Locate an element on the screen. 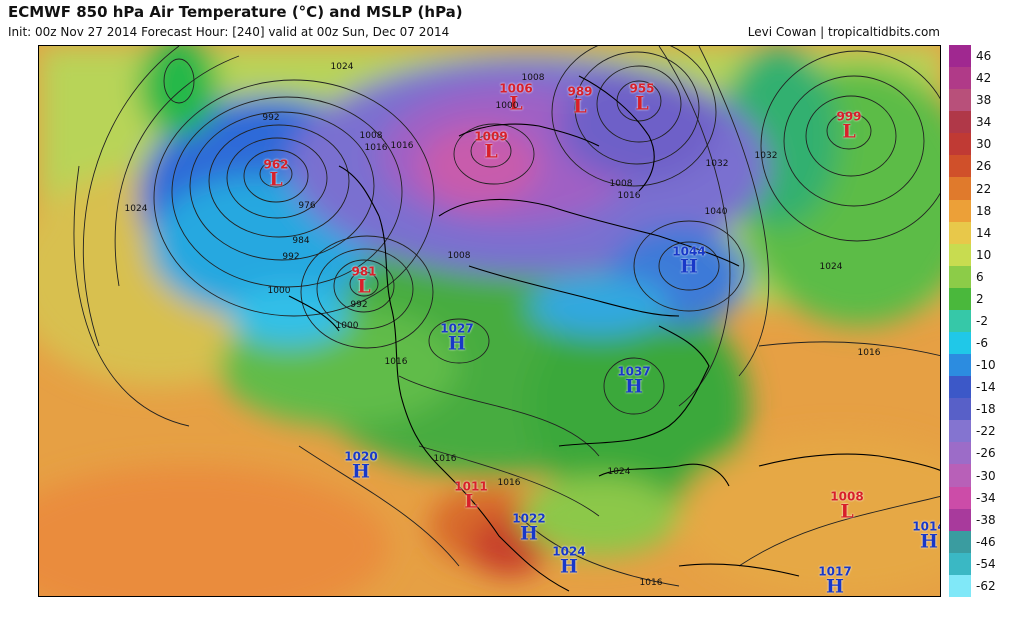  high-pressure-center: 1017 H is located at coordinates (834, 581).